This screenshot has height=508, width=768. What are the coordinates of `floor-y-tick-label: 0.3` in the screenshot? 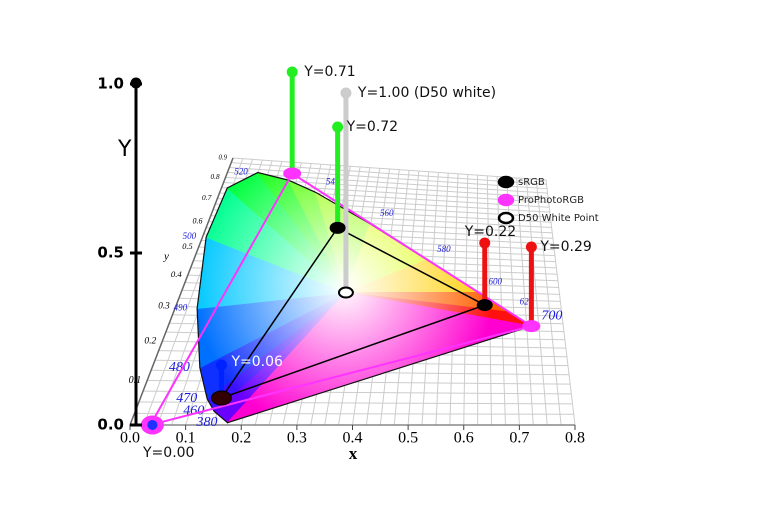 It's located at (164, 305).